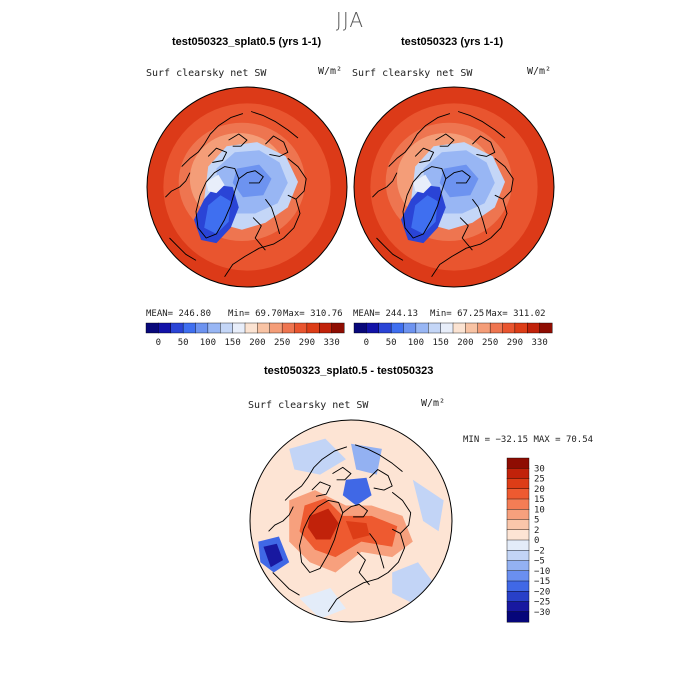 The height and width of the screenshot is (700, 700). What do you see at coordinates (457, 314) in the screenshot?
I see `panel2-min: Min= 67.25` at bounding box center [457, 314].